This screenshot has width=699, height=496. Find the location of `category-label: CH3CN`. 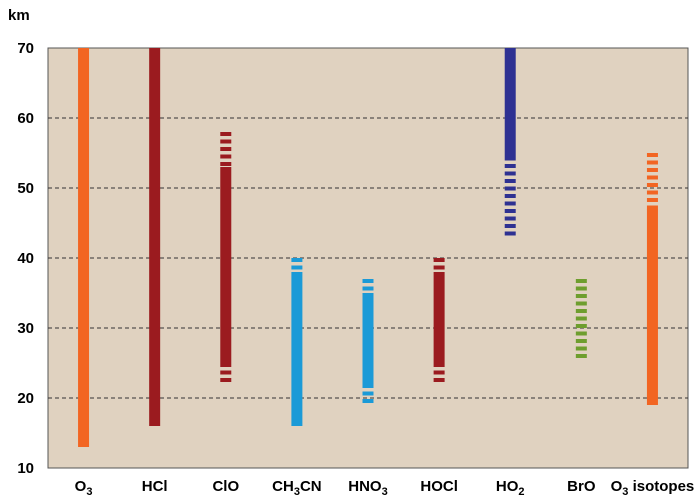

category-label: CH3CN is located at coordinates (296, 487).